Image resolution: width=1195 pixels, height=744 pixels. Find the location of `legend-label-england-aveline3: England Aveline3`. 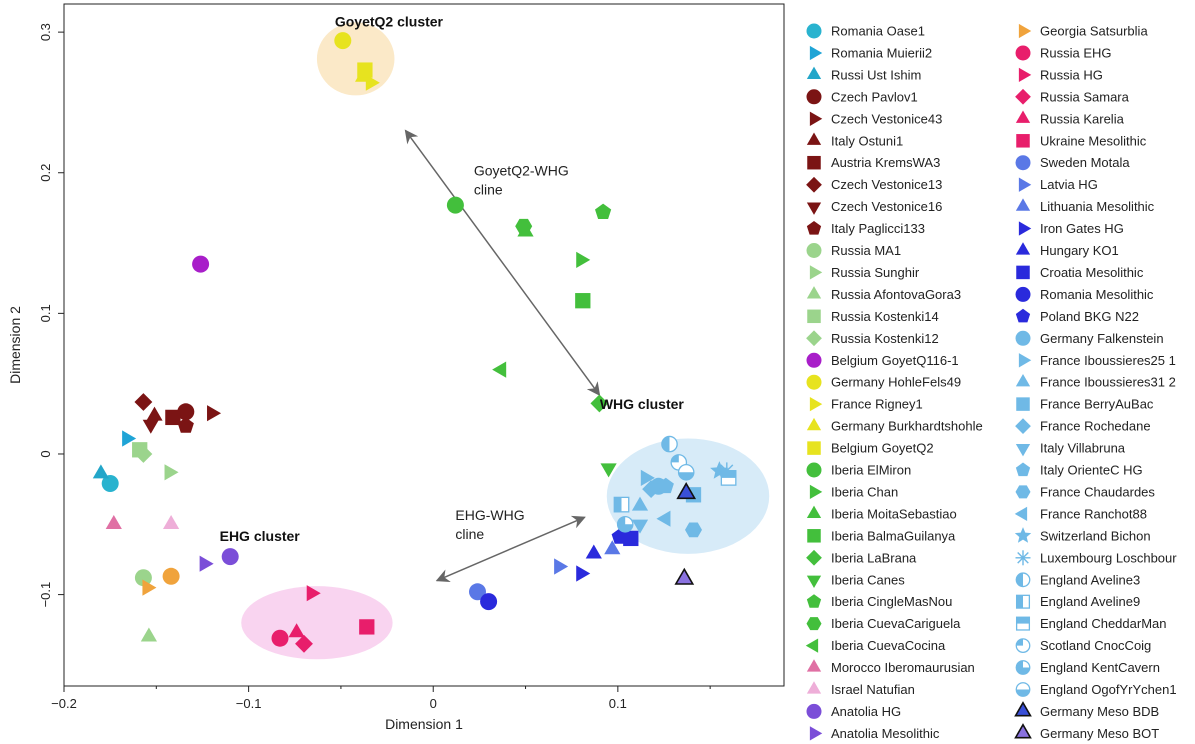

legend-label-england-aveline3: England Aveline3 is located at coordinates (1090, 579).